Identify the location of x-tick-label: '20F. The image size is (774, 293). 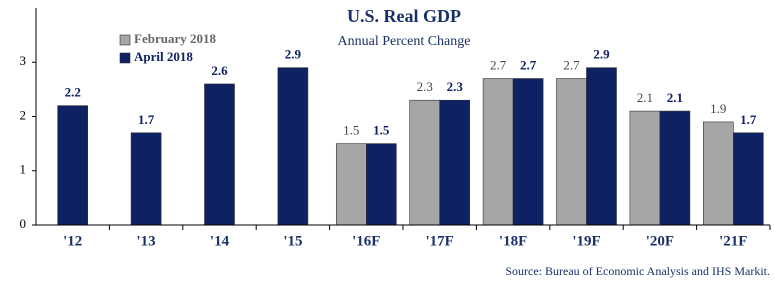
(660, 241).